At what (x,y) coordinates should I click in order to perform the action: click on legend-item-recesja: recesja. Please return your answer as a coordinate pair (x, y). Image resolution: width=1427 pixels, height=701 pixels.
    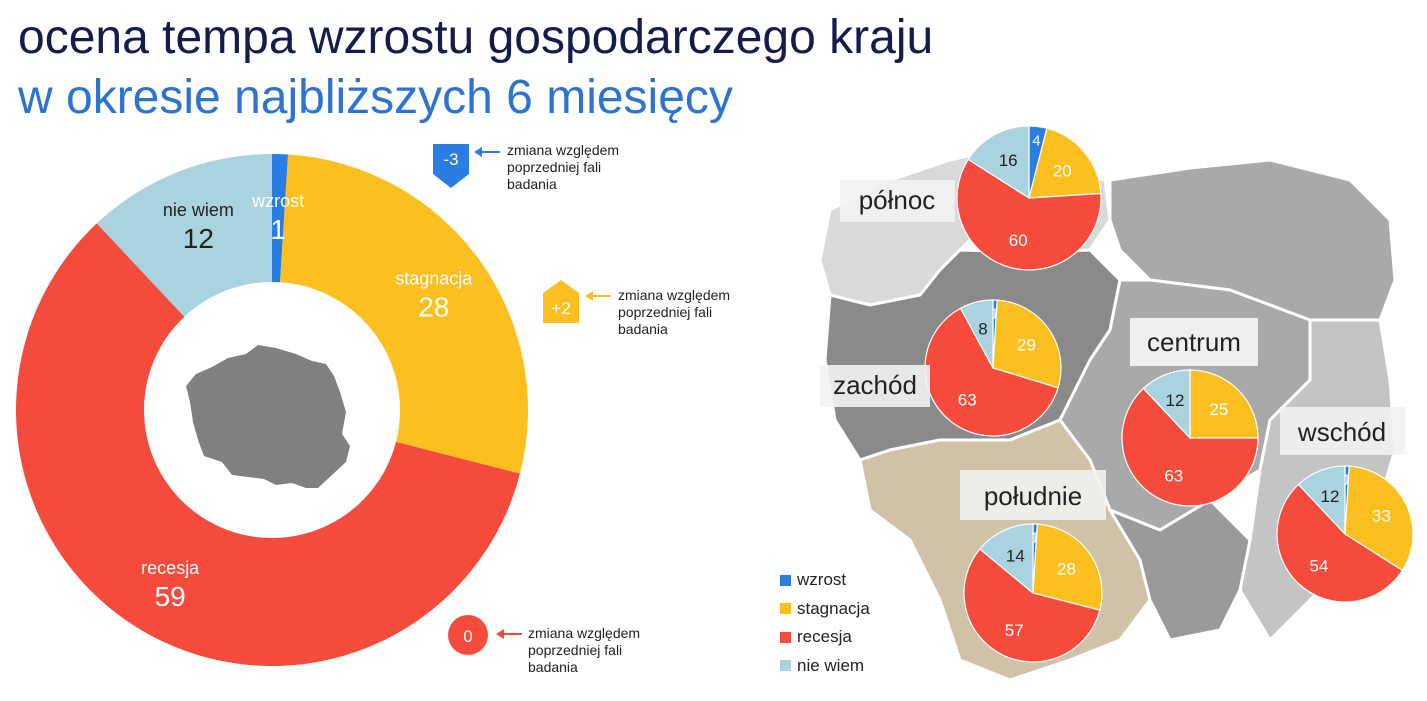
    Looking at the image, I should click on (825, 637).